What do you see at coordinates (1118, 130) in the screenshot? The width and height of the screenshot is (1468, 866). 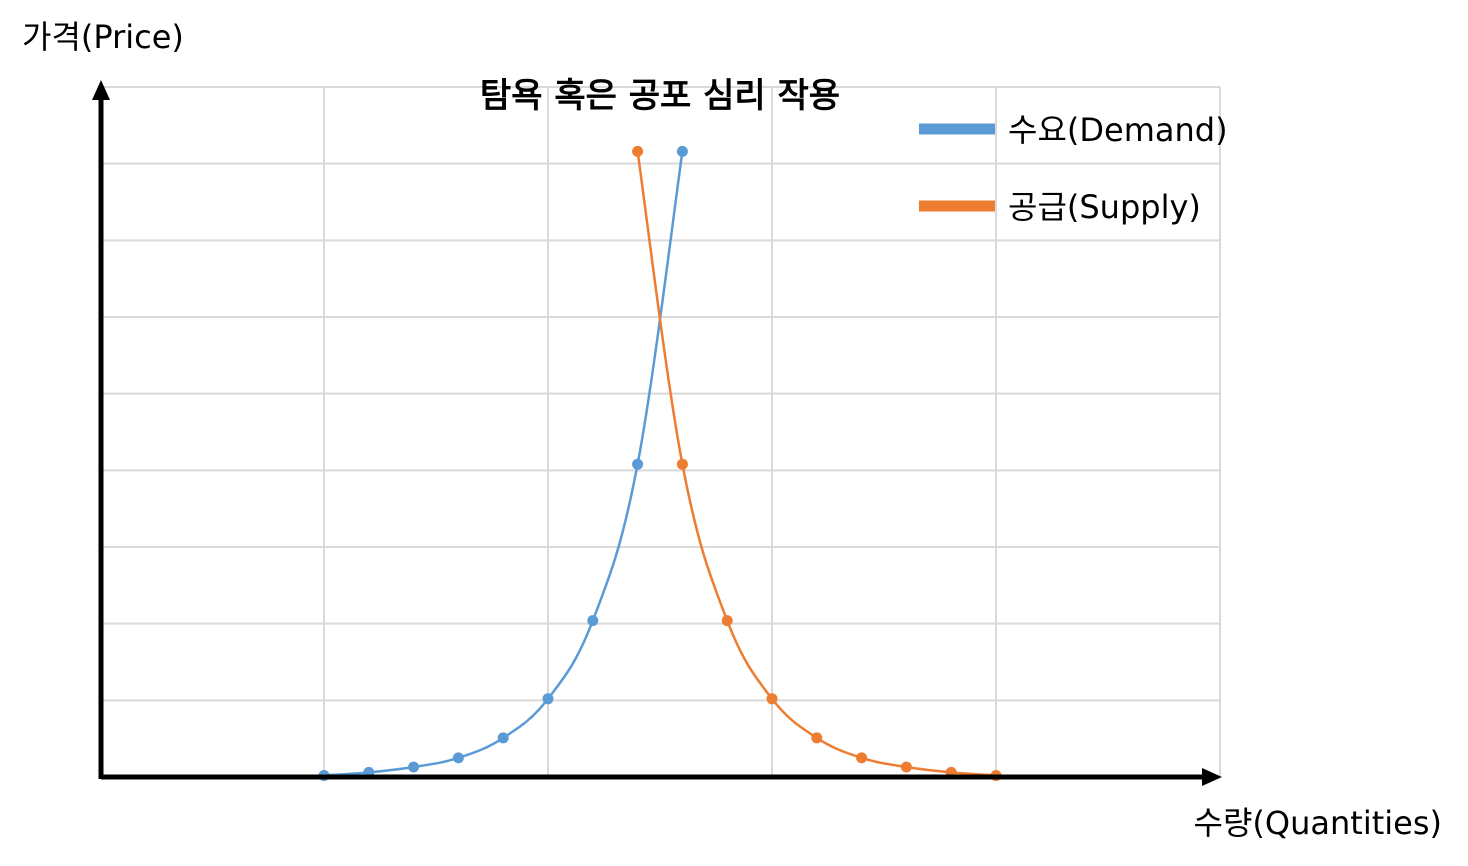 I see `legend-label-demand: 수요(Demand)` at bounding box center [1118, 130].